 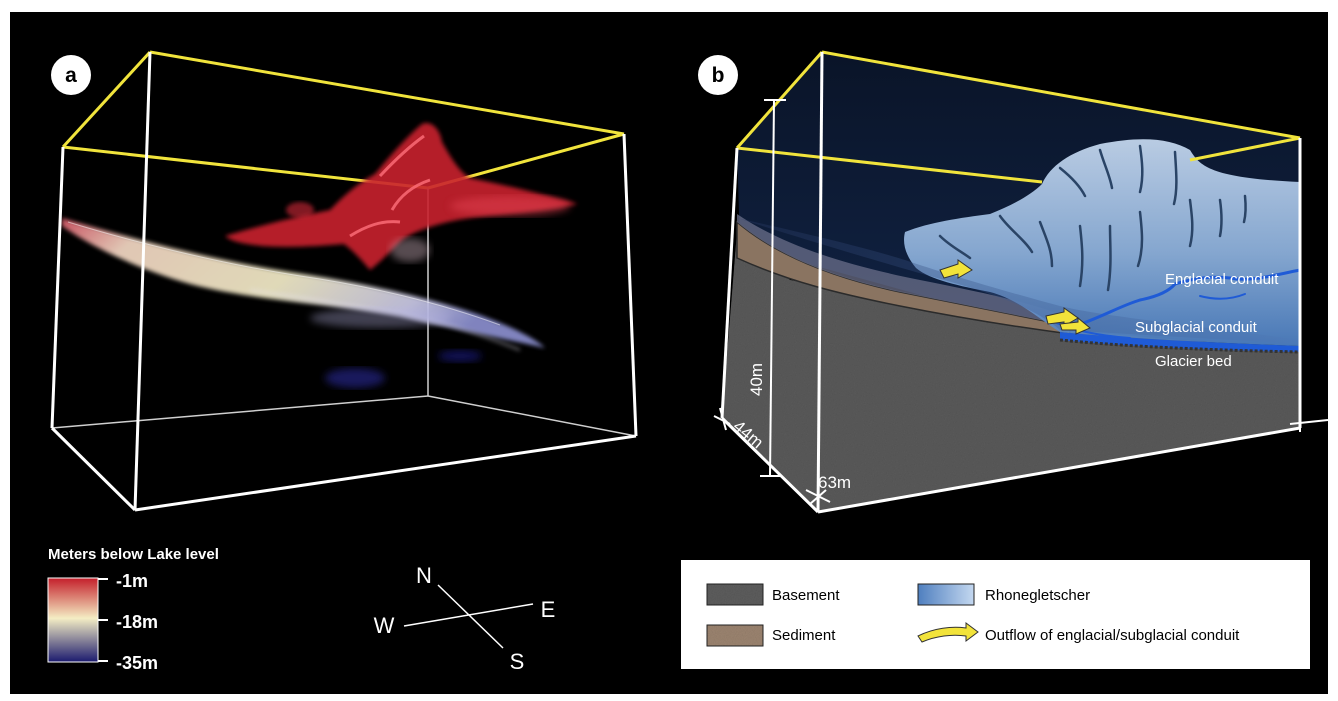 I want to click on label-englacial-conduit: Englacial conduit, so click(x=1222, y=279).